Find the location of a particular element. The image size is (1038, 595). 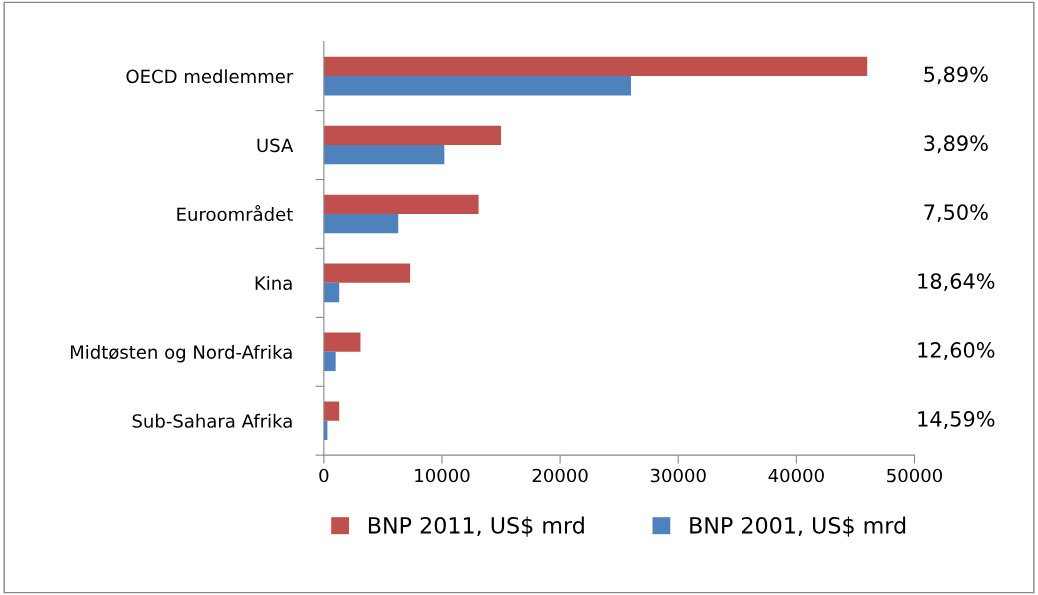

y-tick-label: Euroområdet is located at coordinates (235, 213).